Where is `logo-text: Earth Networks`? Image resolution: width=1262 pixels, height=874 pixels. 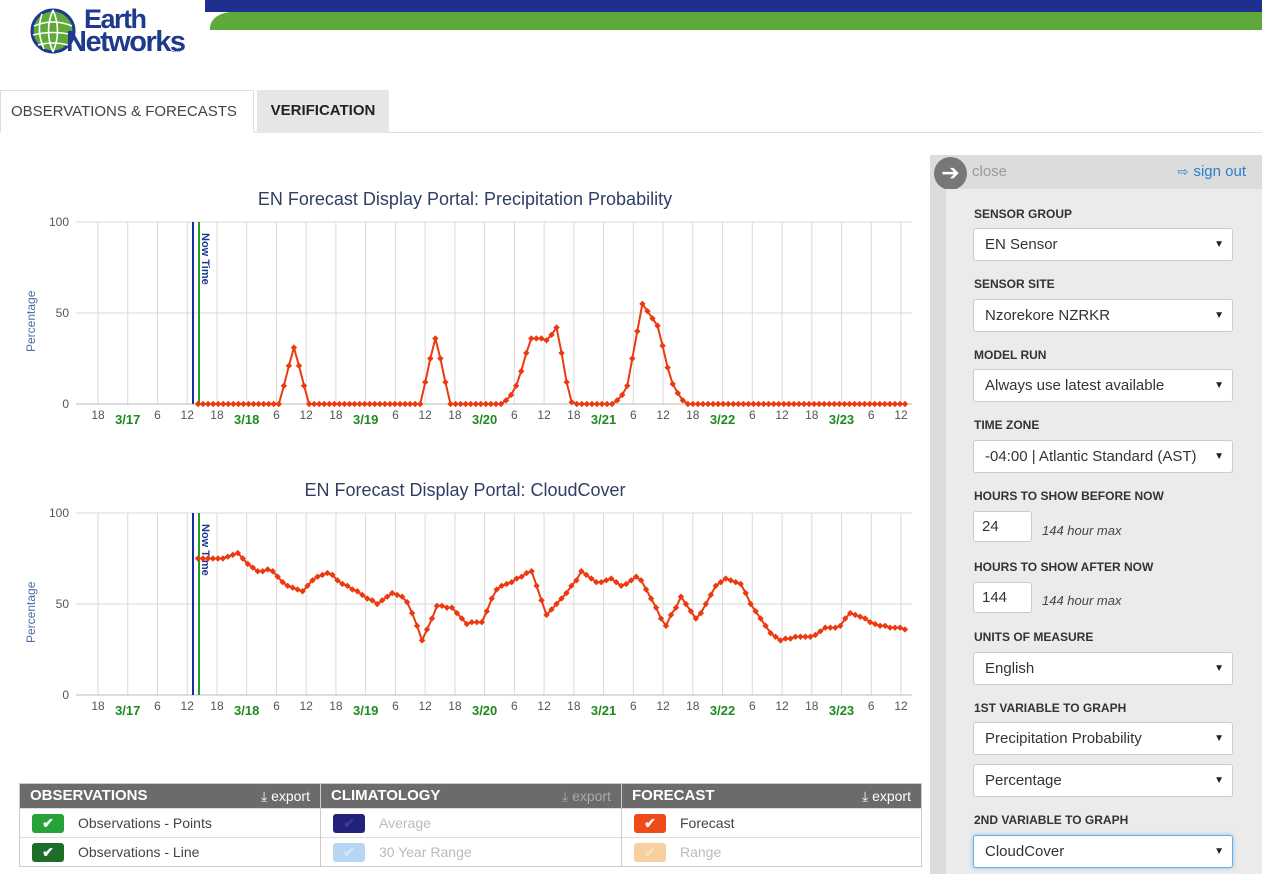 logo-text: Earth Networks is located at coordinates (126, 31).